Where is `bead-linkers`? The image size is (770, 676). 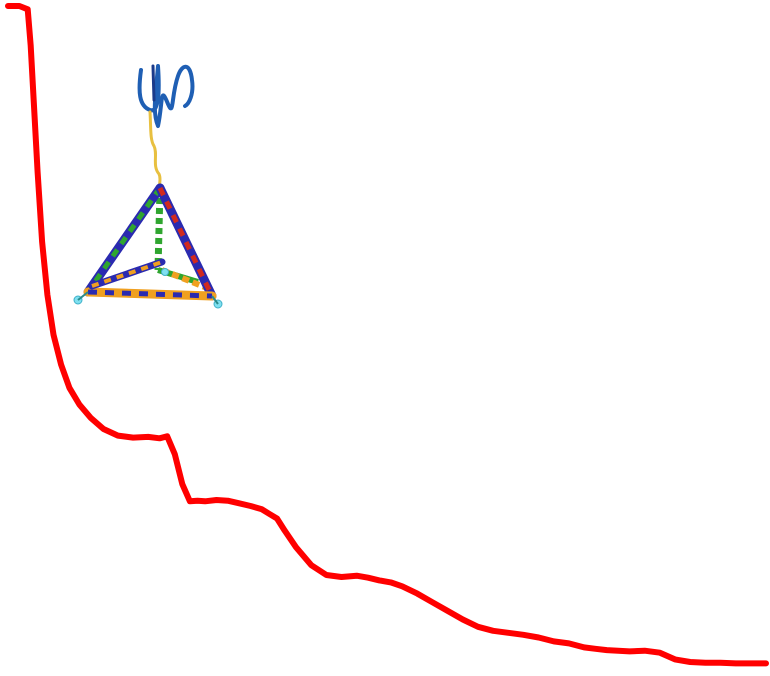 bead-linkers is located at coordinates (148, 298).